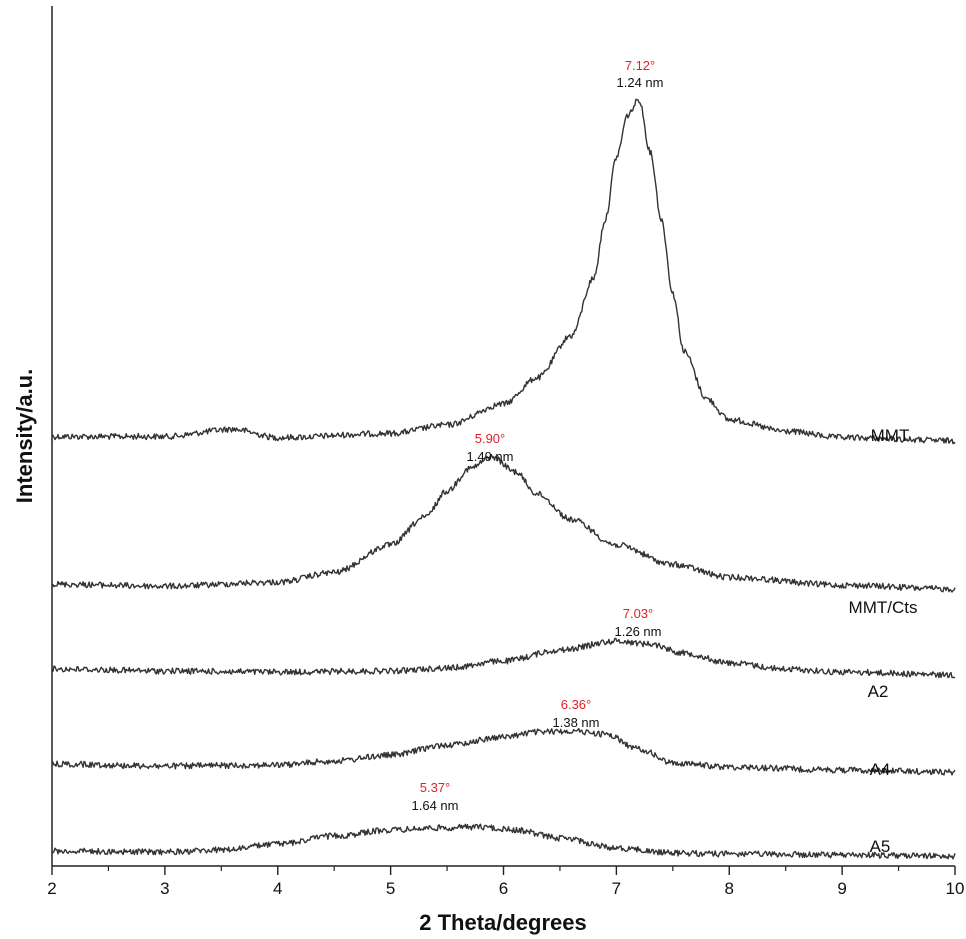 This screenshot has width=966, height=939. Describe the element at coordinates (51, 888) in the screenshot. I see `x-tick-label: 2` at that location.